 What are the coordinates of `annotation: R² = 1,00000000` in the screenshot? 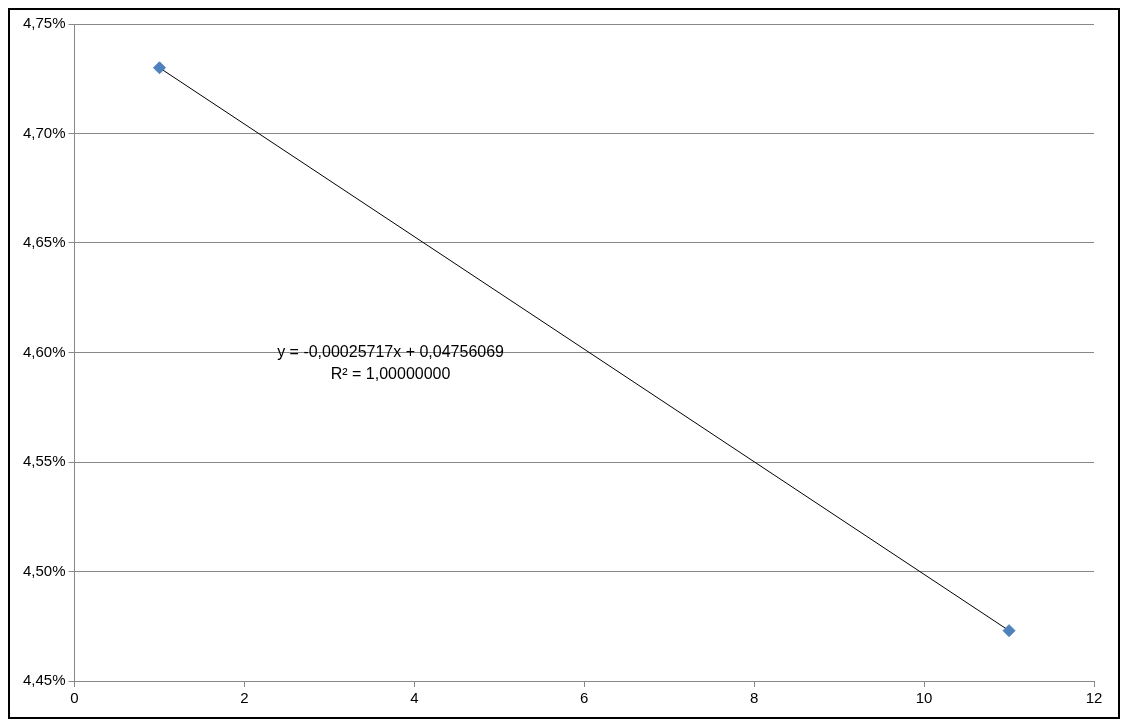 It's located at (390, 373).